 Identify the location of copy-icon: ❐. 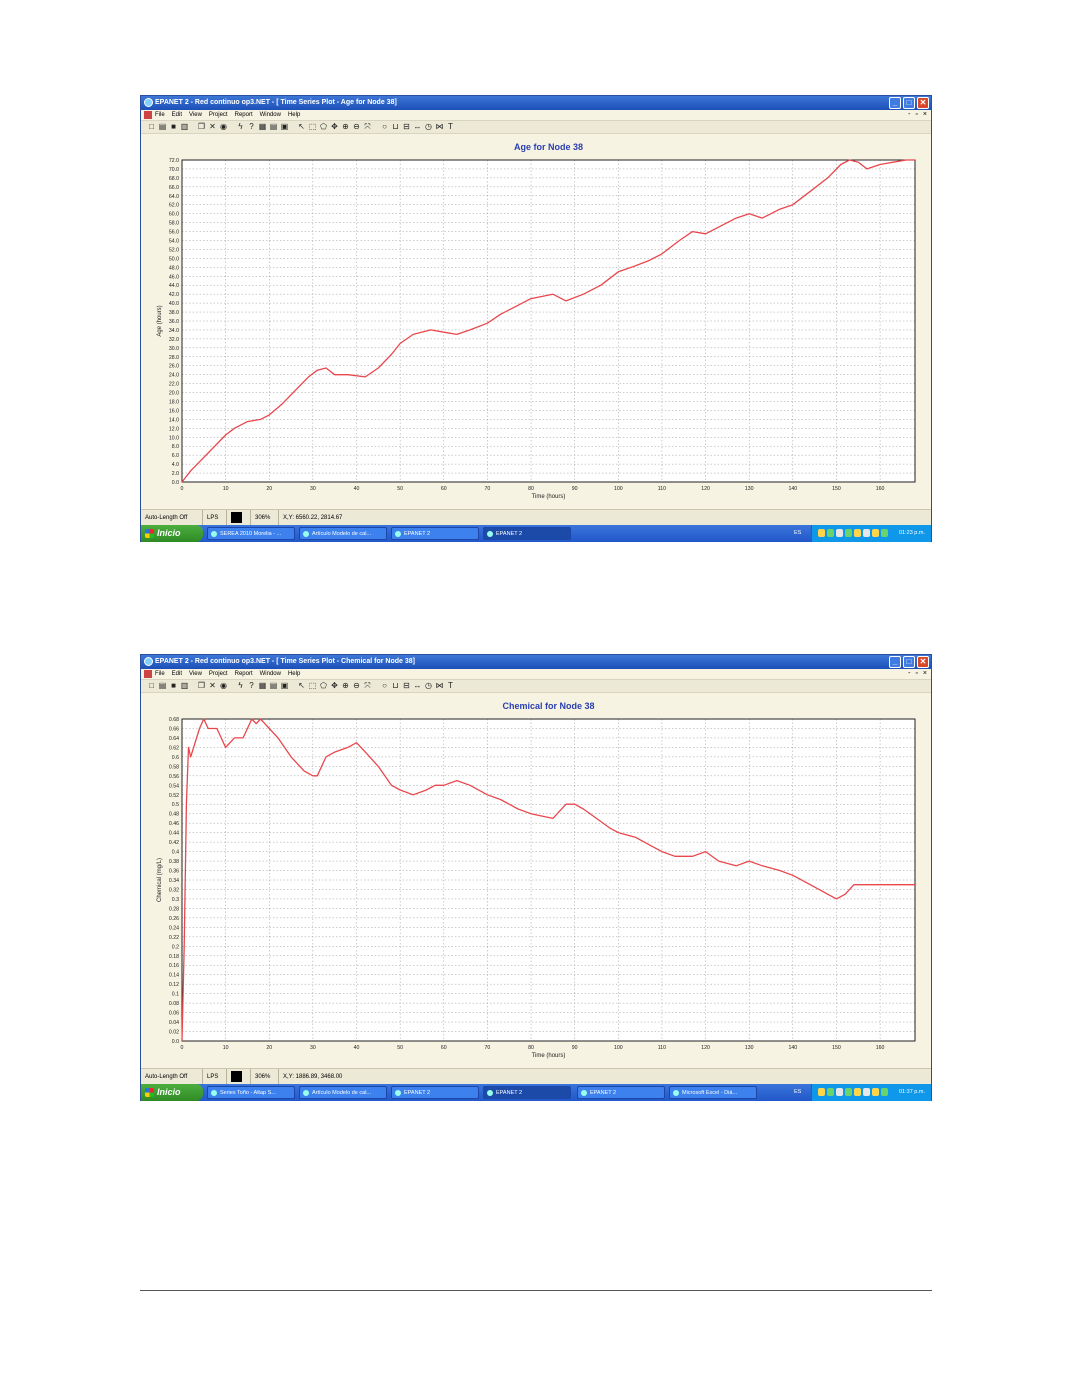
(201, 685).